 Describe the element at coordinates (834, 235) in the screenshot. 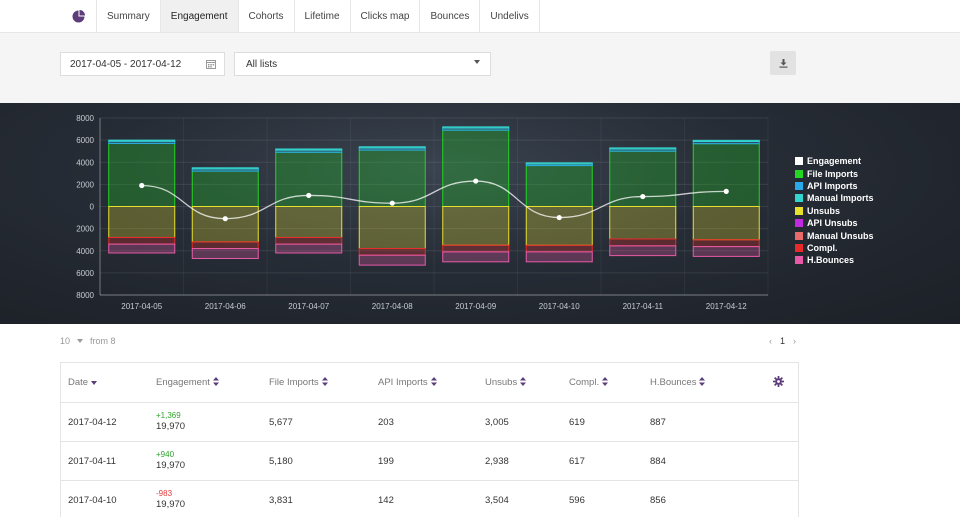

I see `legend-item: Manual Unsubs` at that location.